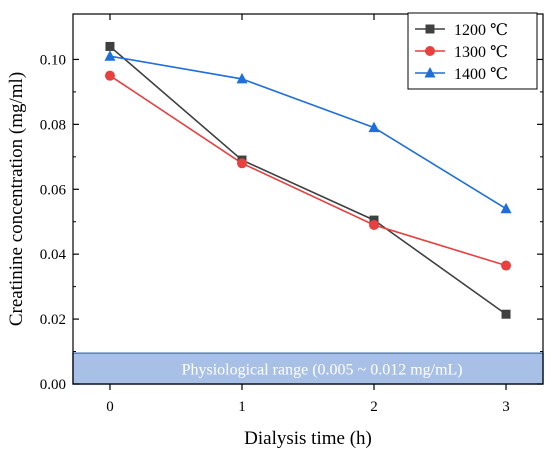 The height and width of the screenshot is (454, 550). What do you see at coordinates (110, 407) in the screenshot?
I see `x-tick-label: 0` at bounding box center [110, 407].